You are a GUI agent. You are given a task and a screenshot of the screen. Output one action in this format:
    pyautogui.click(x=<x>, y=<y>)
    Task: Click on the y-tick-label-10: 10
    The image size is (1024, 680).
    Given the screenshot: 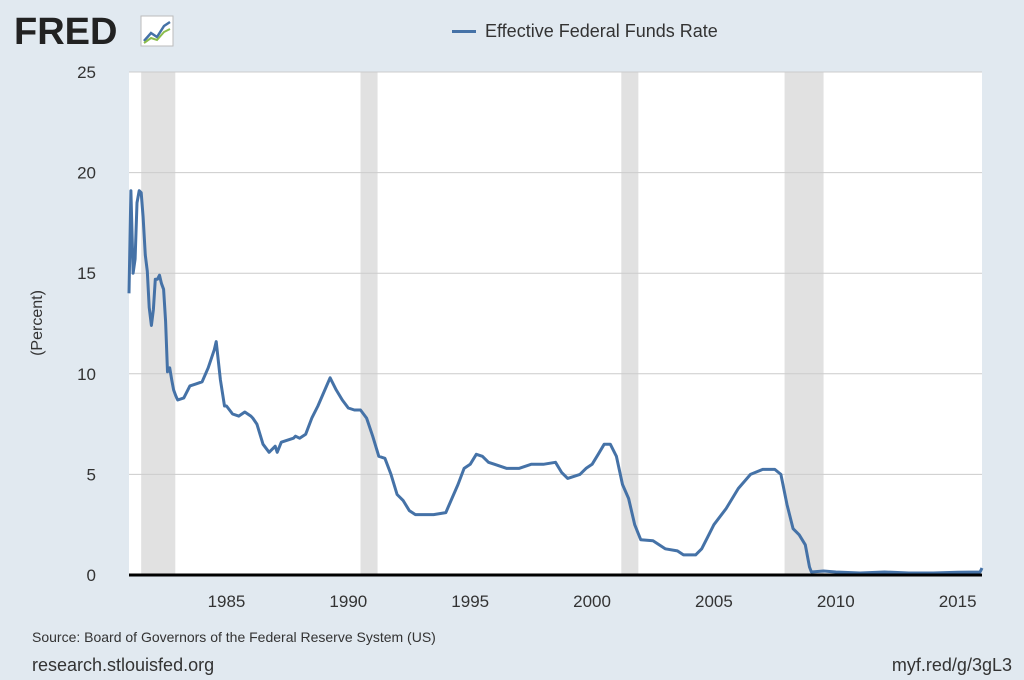 What is the action you would take?
    pyautogui.click(x=86, y=374)
    